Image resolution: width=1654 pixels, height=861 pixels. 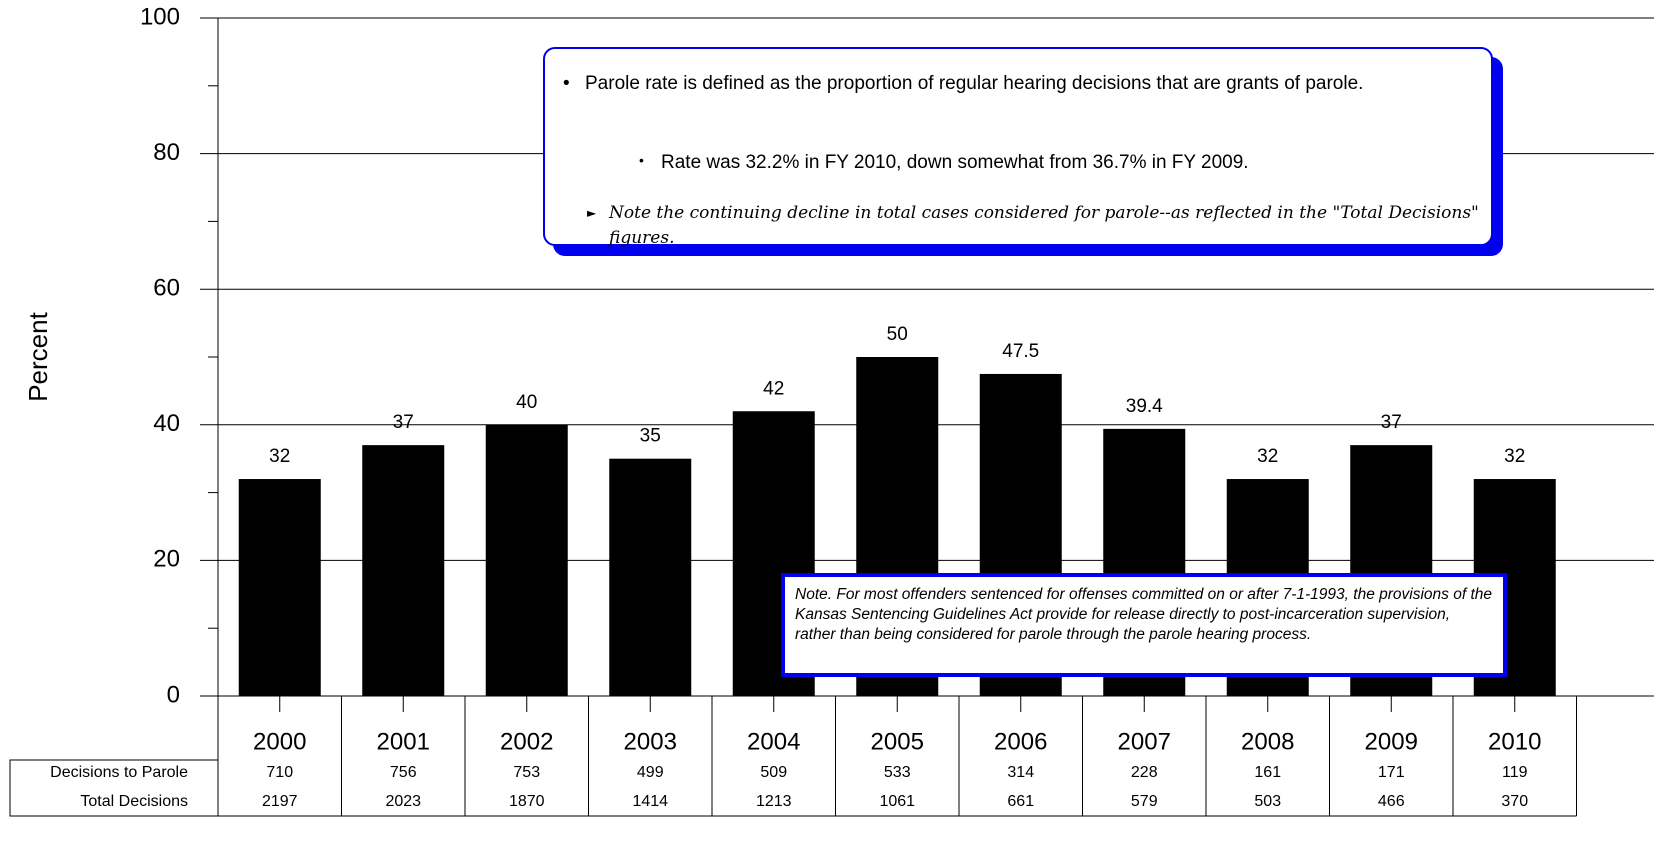 What do you see at coordinates (650, 436) in the screenshot?
I see `data-label: 35` at bounding box center [650, 436].